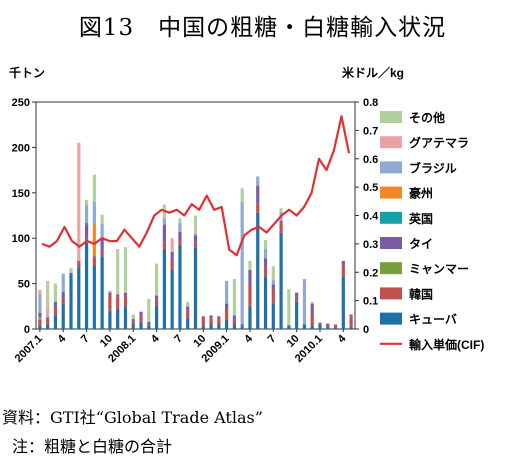 The image size is (525, 463). Describe the element at coordinates (421, 244) in the screenshot. I see `legend-label: タイ` at that location.